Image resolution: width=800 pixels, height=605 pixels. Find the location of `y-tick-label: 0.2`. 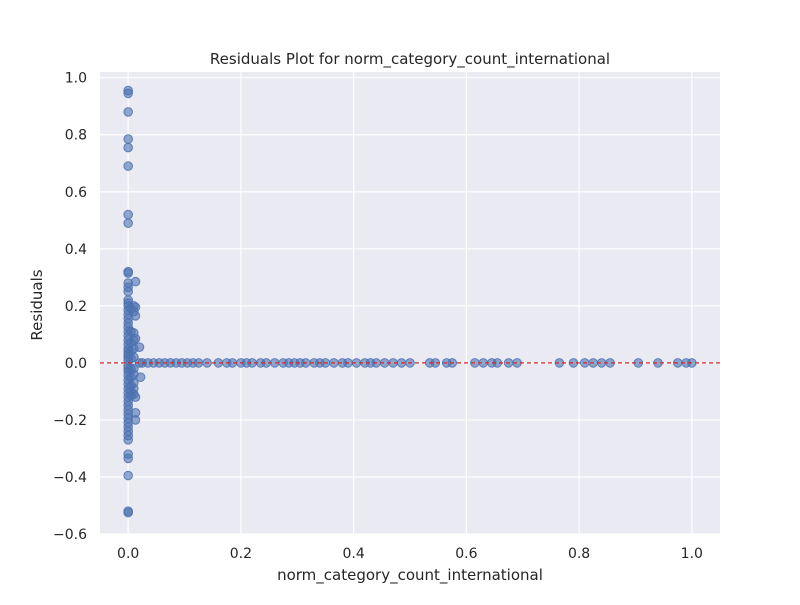

y-tick-label: 0.2 is located at coordinates (76, 307).